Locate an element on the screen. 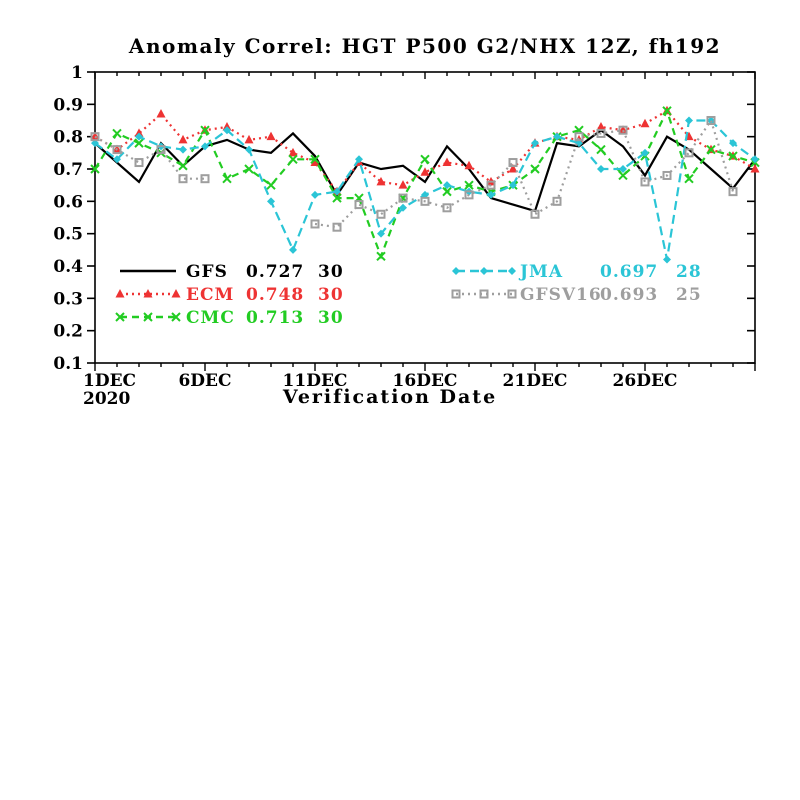  y-tick-label: 0.6 is located at coordinates (68, 202).